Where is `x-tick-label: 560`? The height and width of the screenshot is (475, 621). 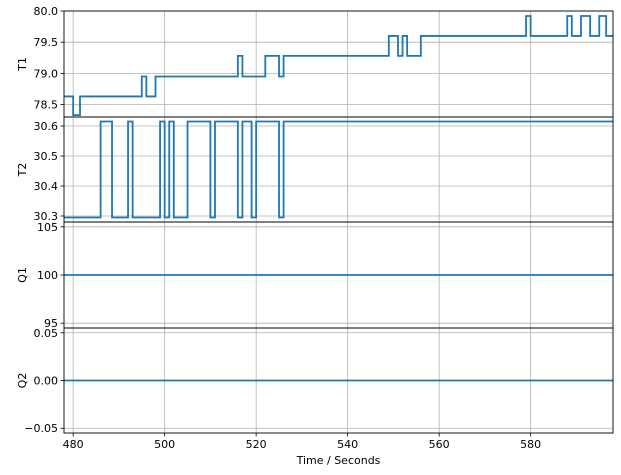
x-tick-label: 560 is located at coordinates (439, 444).